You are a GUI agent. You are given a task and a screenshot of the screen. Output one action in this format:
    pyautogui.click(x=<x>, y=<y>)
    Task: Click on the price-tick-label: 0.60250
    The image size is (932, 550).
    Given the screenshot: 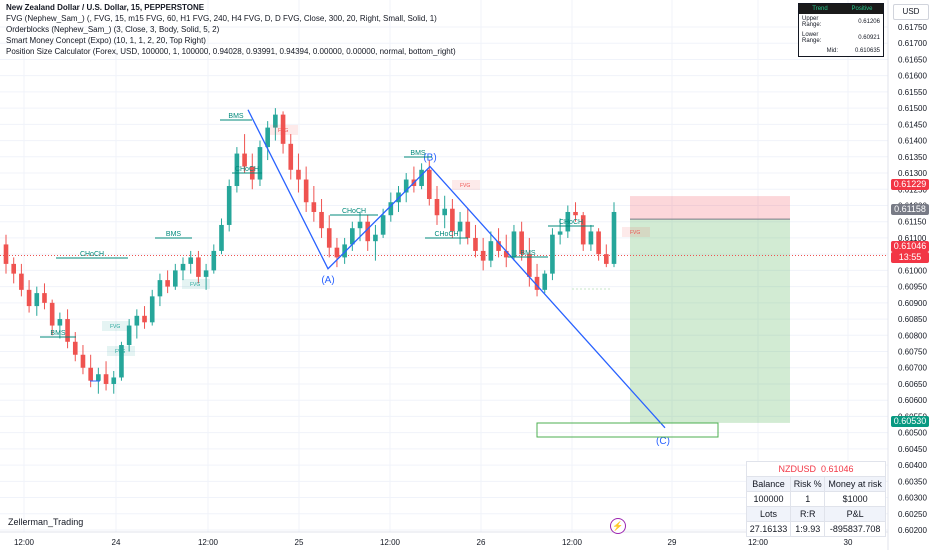 What is the action you would take?
    pyautogui.click(x=912, y=514)
    